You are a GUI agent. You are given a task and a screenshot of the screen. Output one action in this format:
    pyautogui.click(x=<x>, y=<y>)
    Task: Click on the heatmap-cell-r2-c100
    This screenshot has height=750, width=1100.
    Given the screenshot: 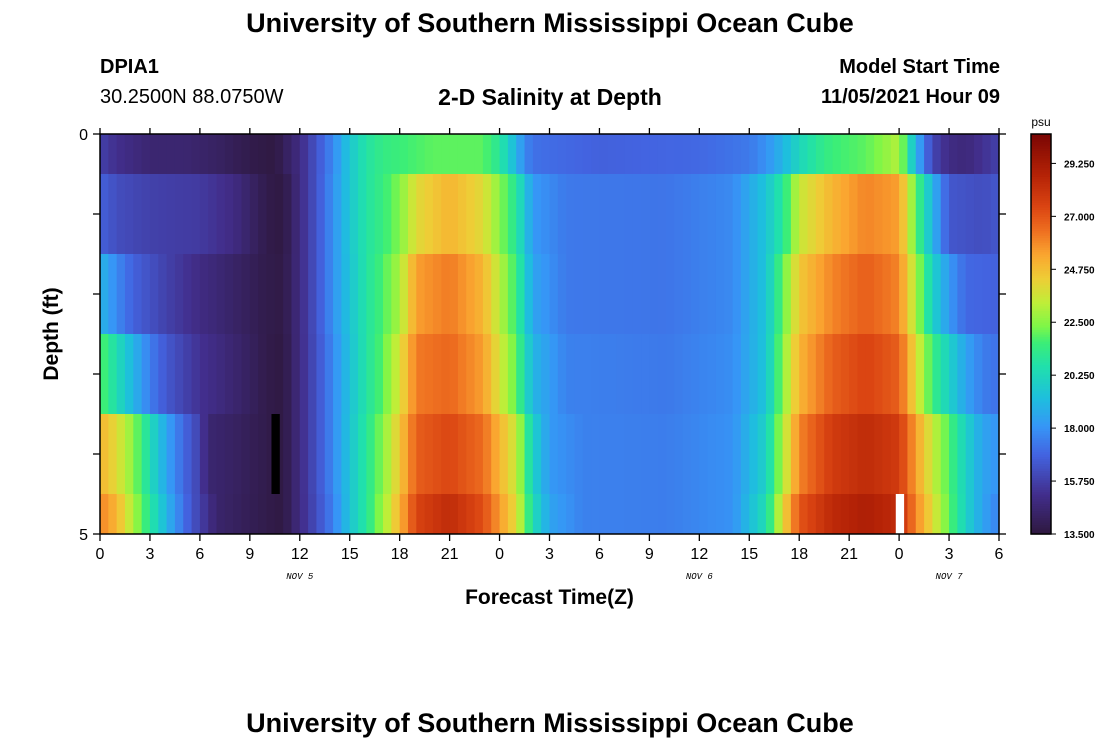 What is the action you would take?
    pyautogui.click(x=937, y=294)
    